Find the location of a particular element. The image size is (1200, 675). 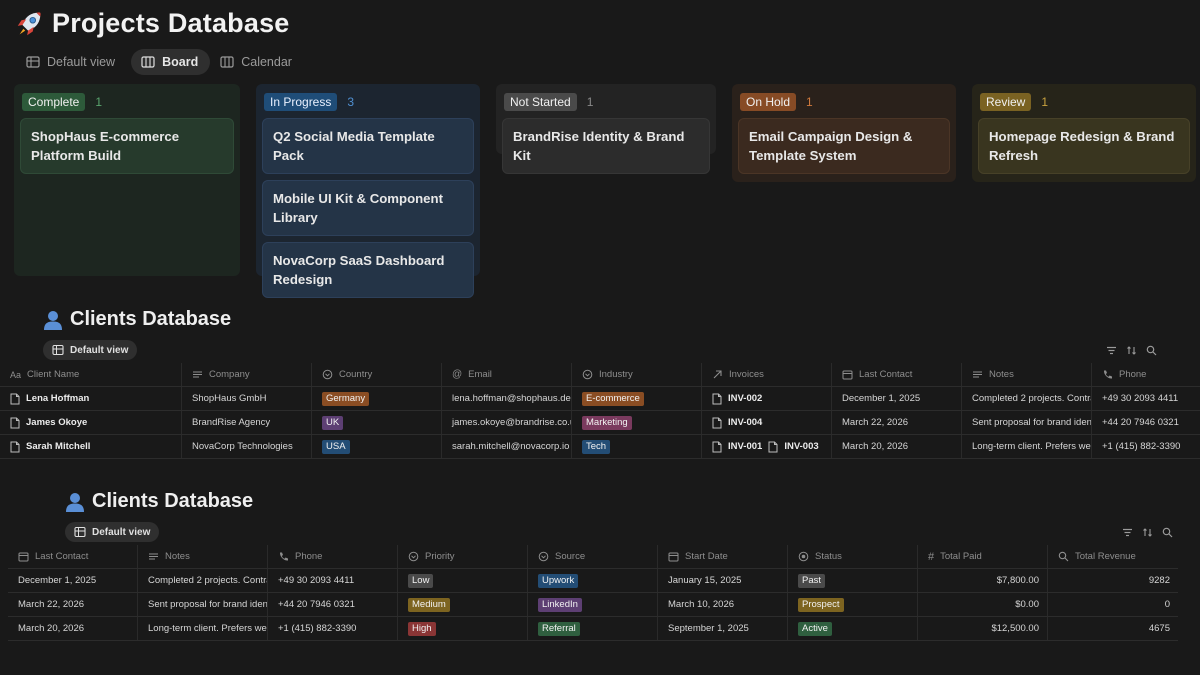

column-header-email: @ Email is located at coordinates (507, 374).